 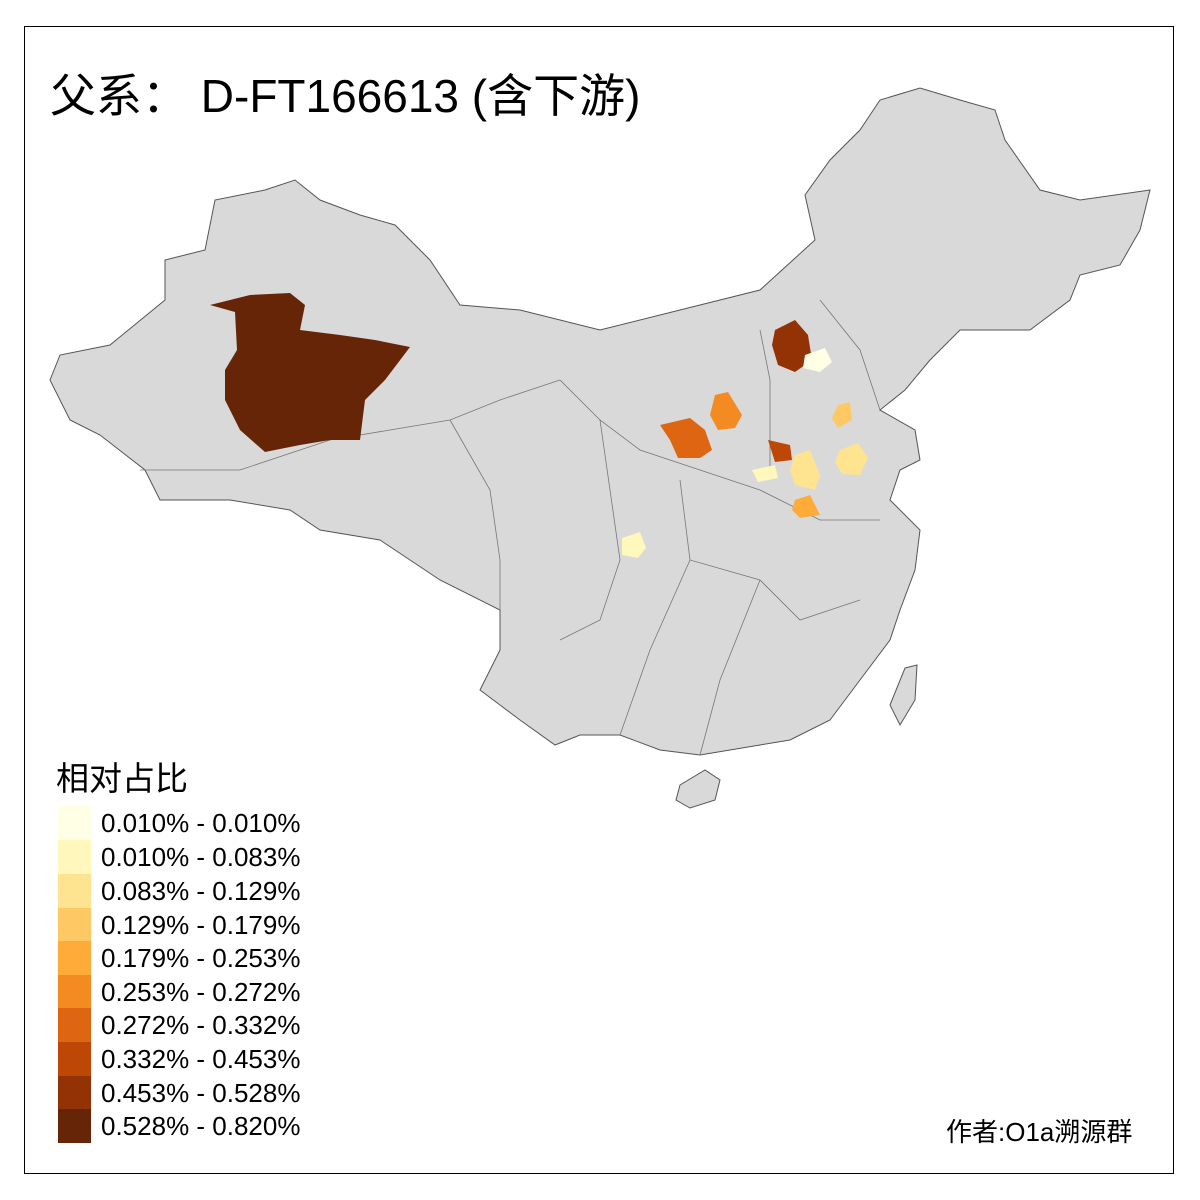 I want to click on legend-item: 0.253% - 0.272%, so click(x=208, y=992).